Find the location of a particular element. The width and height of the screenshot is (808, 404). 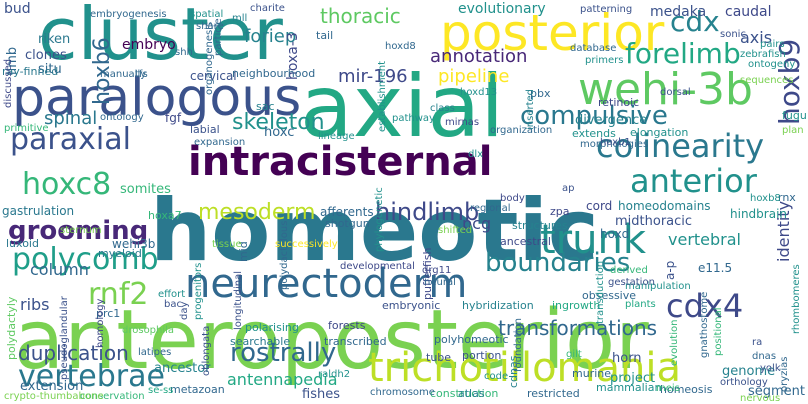

word: colinearity is located at coordinates (680, 146).